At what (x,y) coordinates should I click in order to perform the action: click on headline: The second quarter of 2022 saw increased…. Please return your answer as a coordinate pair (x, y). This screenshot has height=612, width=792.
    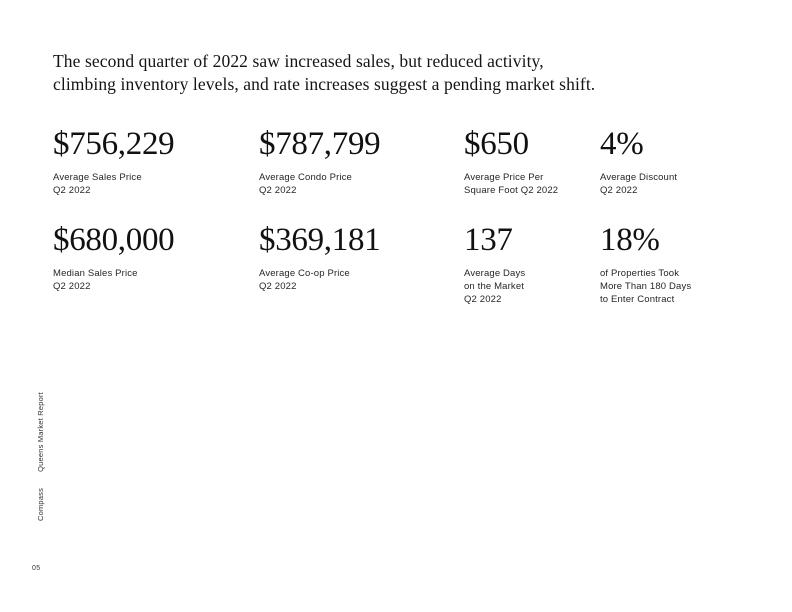
    Looking at the image, I should click on (324, 73).